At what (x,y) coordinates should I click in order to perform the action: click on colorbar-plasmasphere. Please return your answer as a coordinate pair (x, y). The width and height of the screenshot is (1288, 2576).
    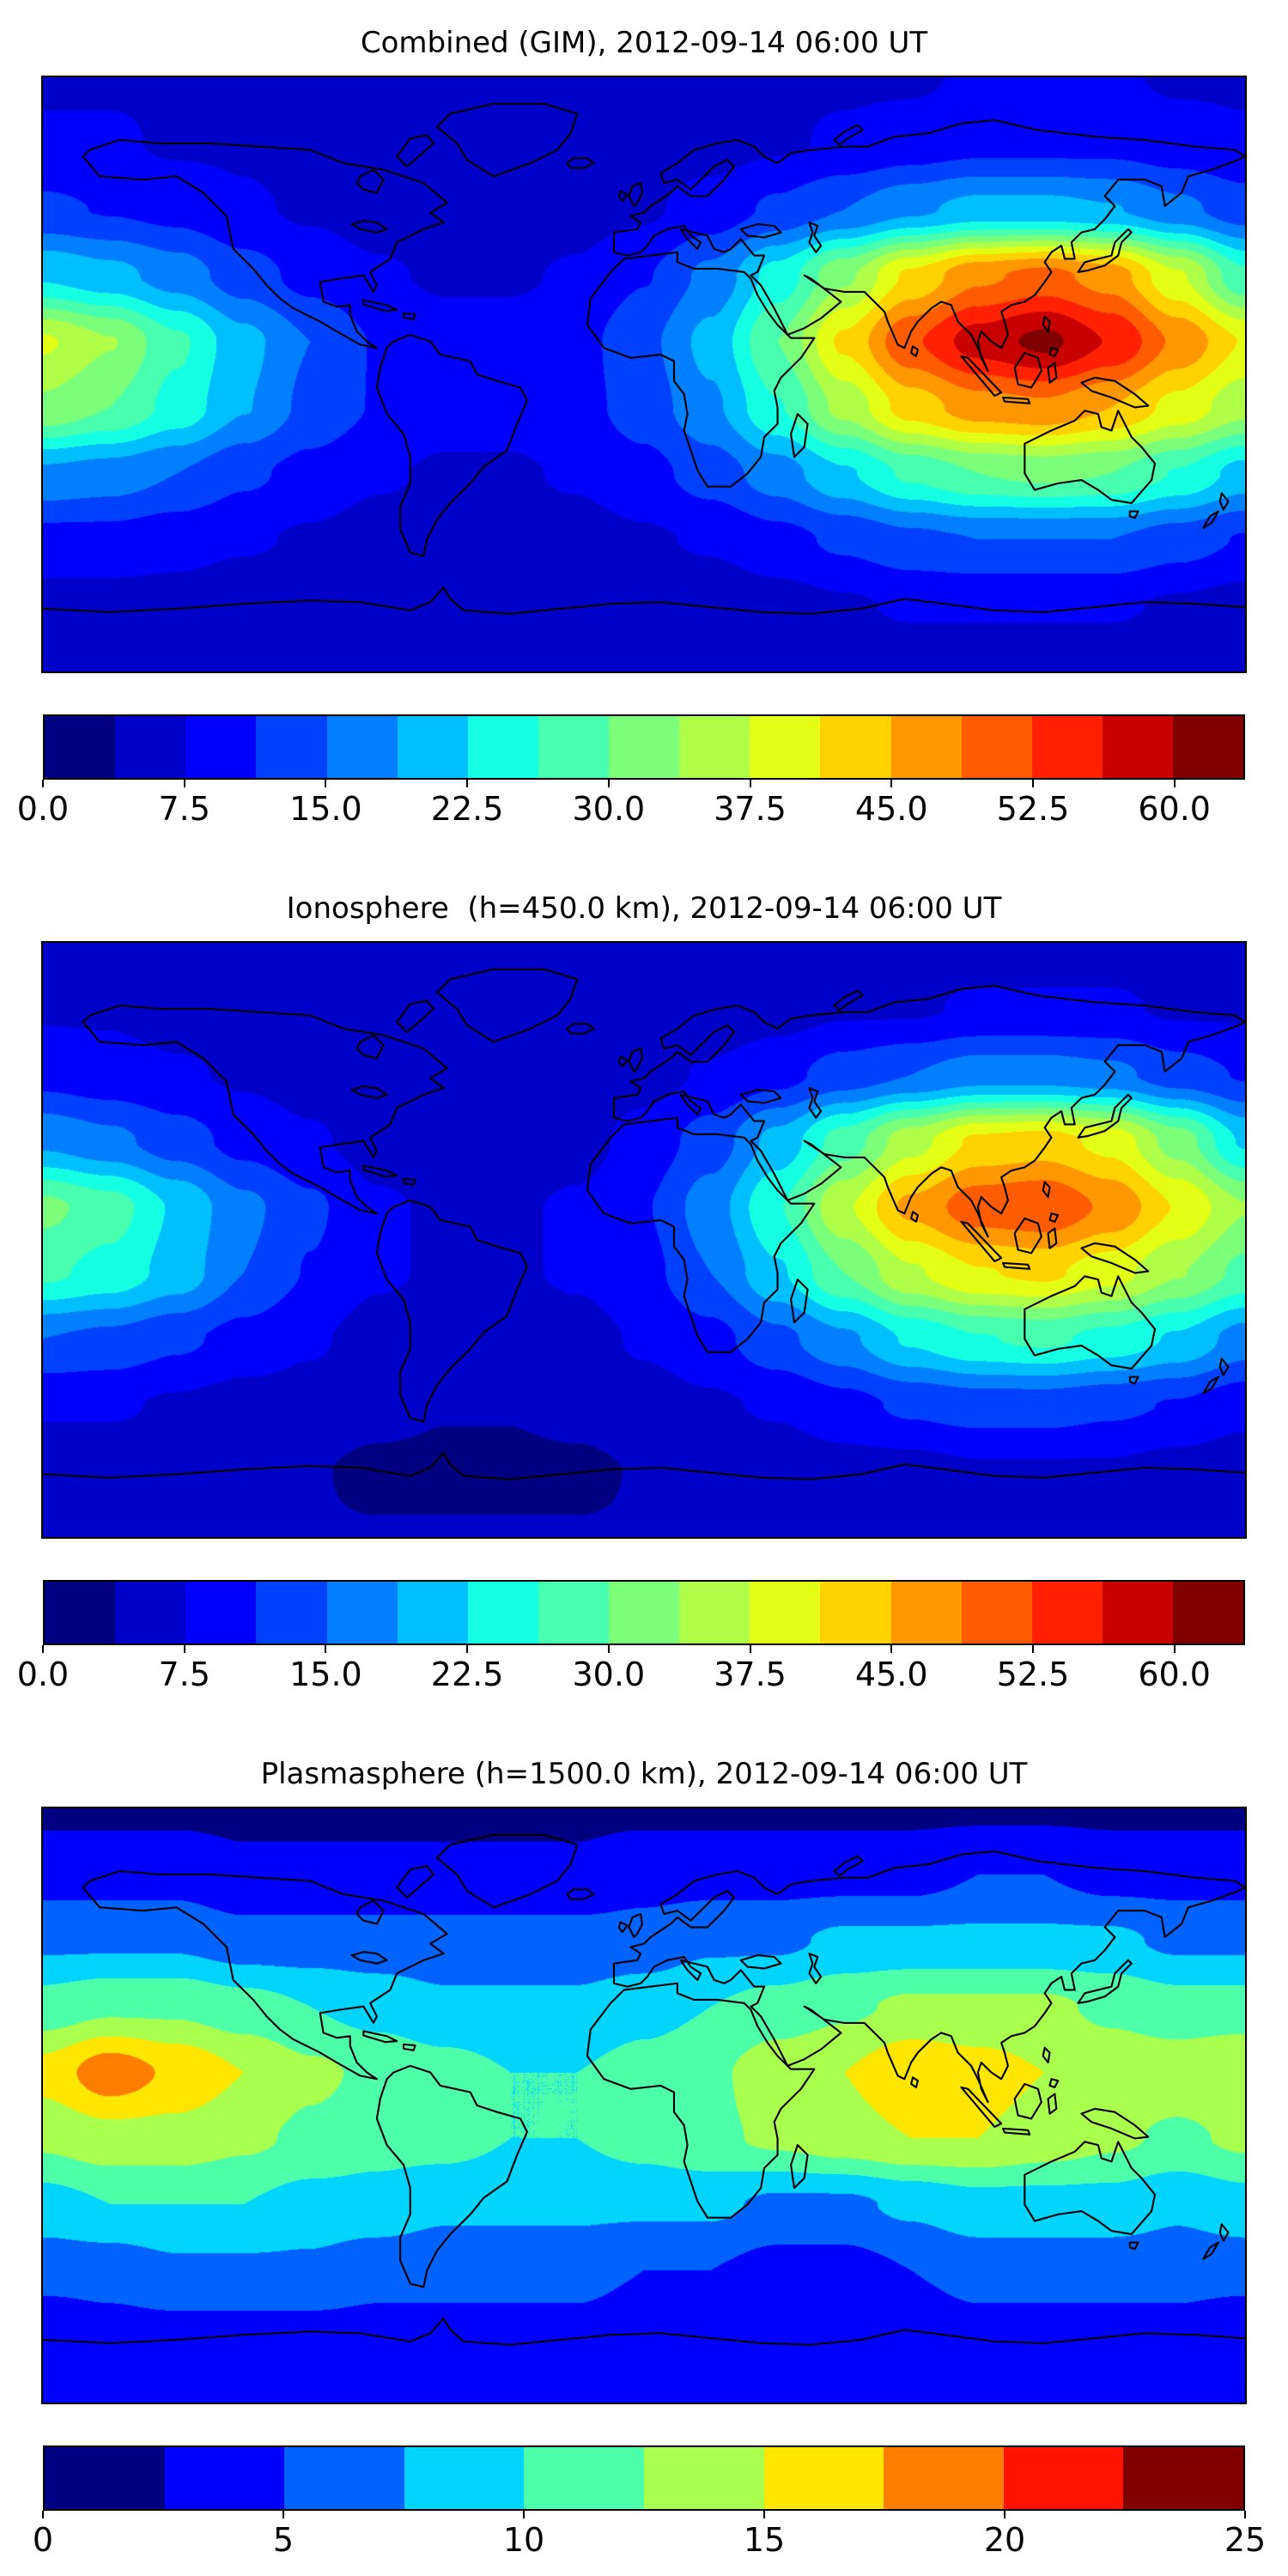
    Looking at the image, I should click on (644, 2478).